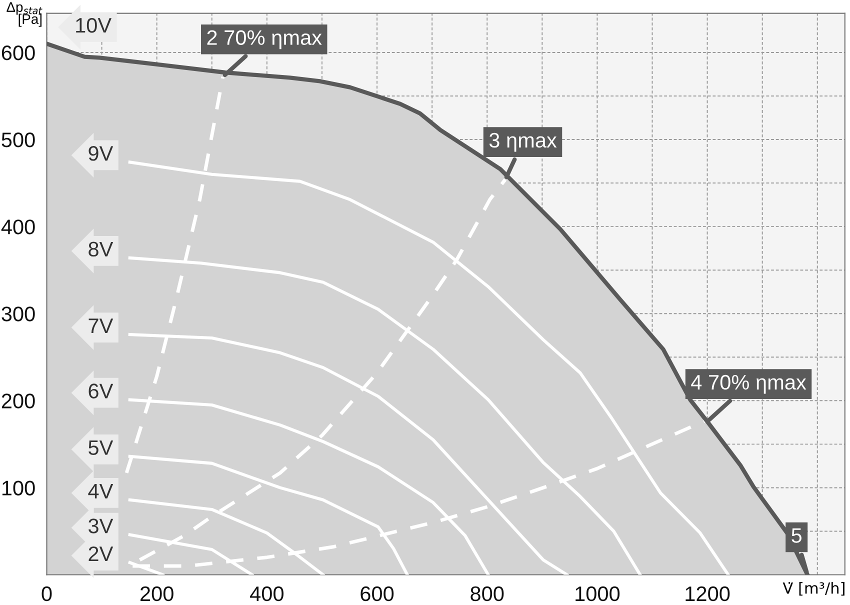 The width and height of the screenshot is (850, 605). Describe the element at coordinates (101, 153) in the screenshot. I see `series-label: 9V` at that location.